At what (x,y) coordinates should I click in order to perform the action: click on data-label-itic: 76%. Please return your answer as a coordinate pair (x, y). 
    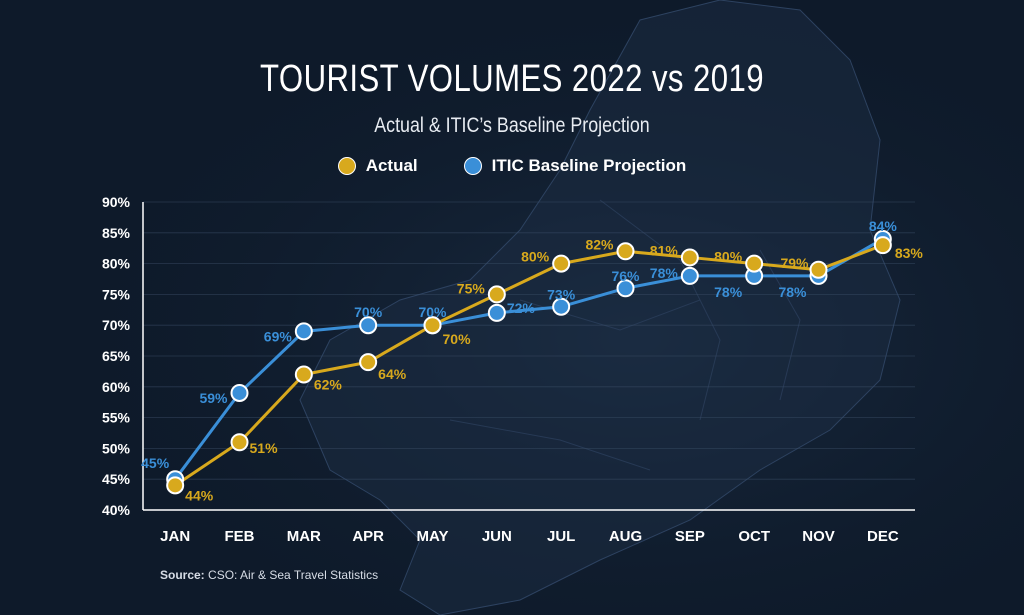
    Looking at the image, I should click on (625, 276).